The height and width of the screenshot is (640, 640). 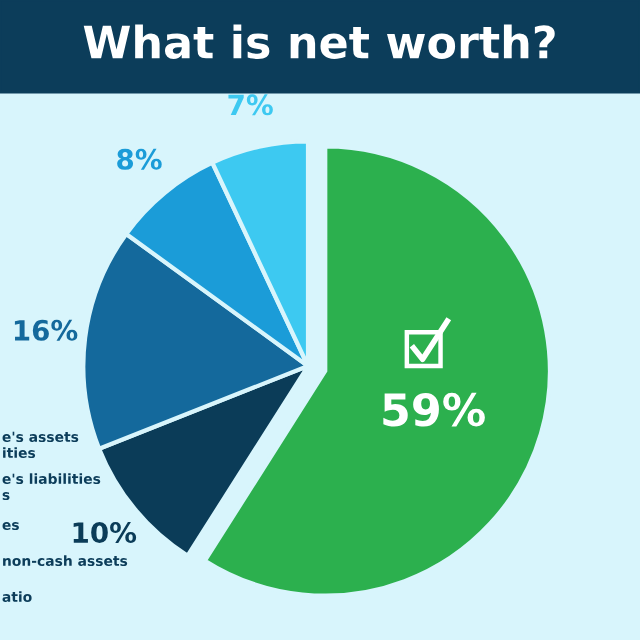 I want to click on data-label: 8%, so click(x=139, y=159).